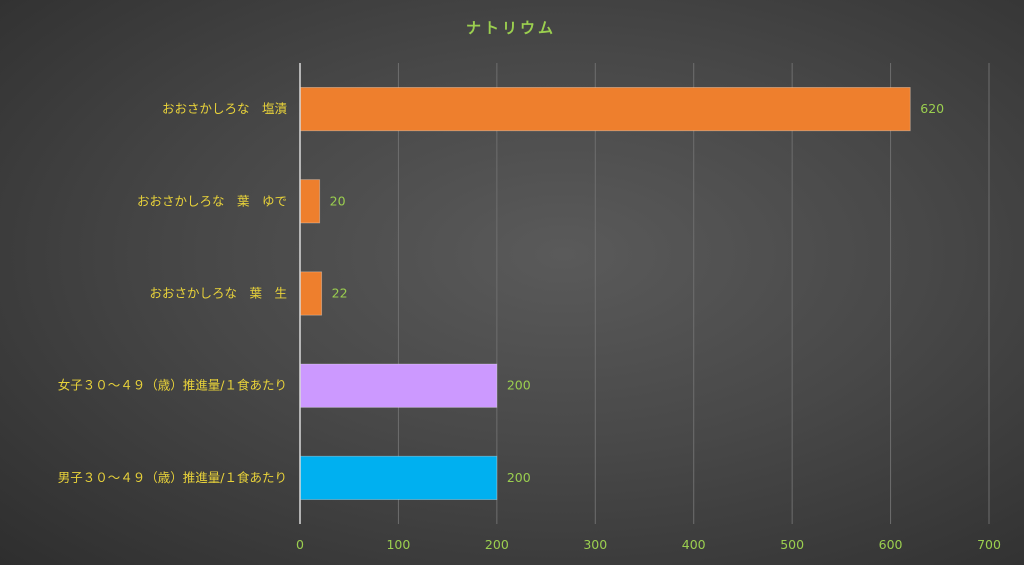 Image resolution: width=1024 pixels, height=565 pixels. Describe the element at coordinates (172, 385) in the screenshot. I see `category-label: 女子３０～４９（歳）推進量/１食あたり` at that location.